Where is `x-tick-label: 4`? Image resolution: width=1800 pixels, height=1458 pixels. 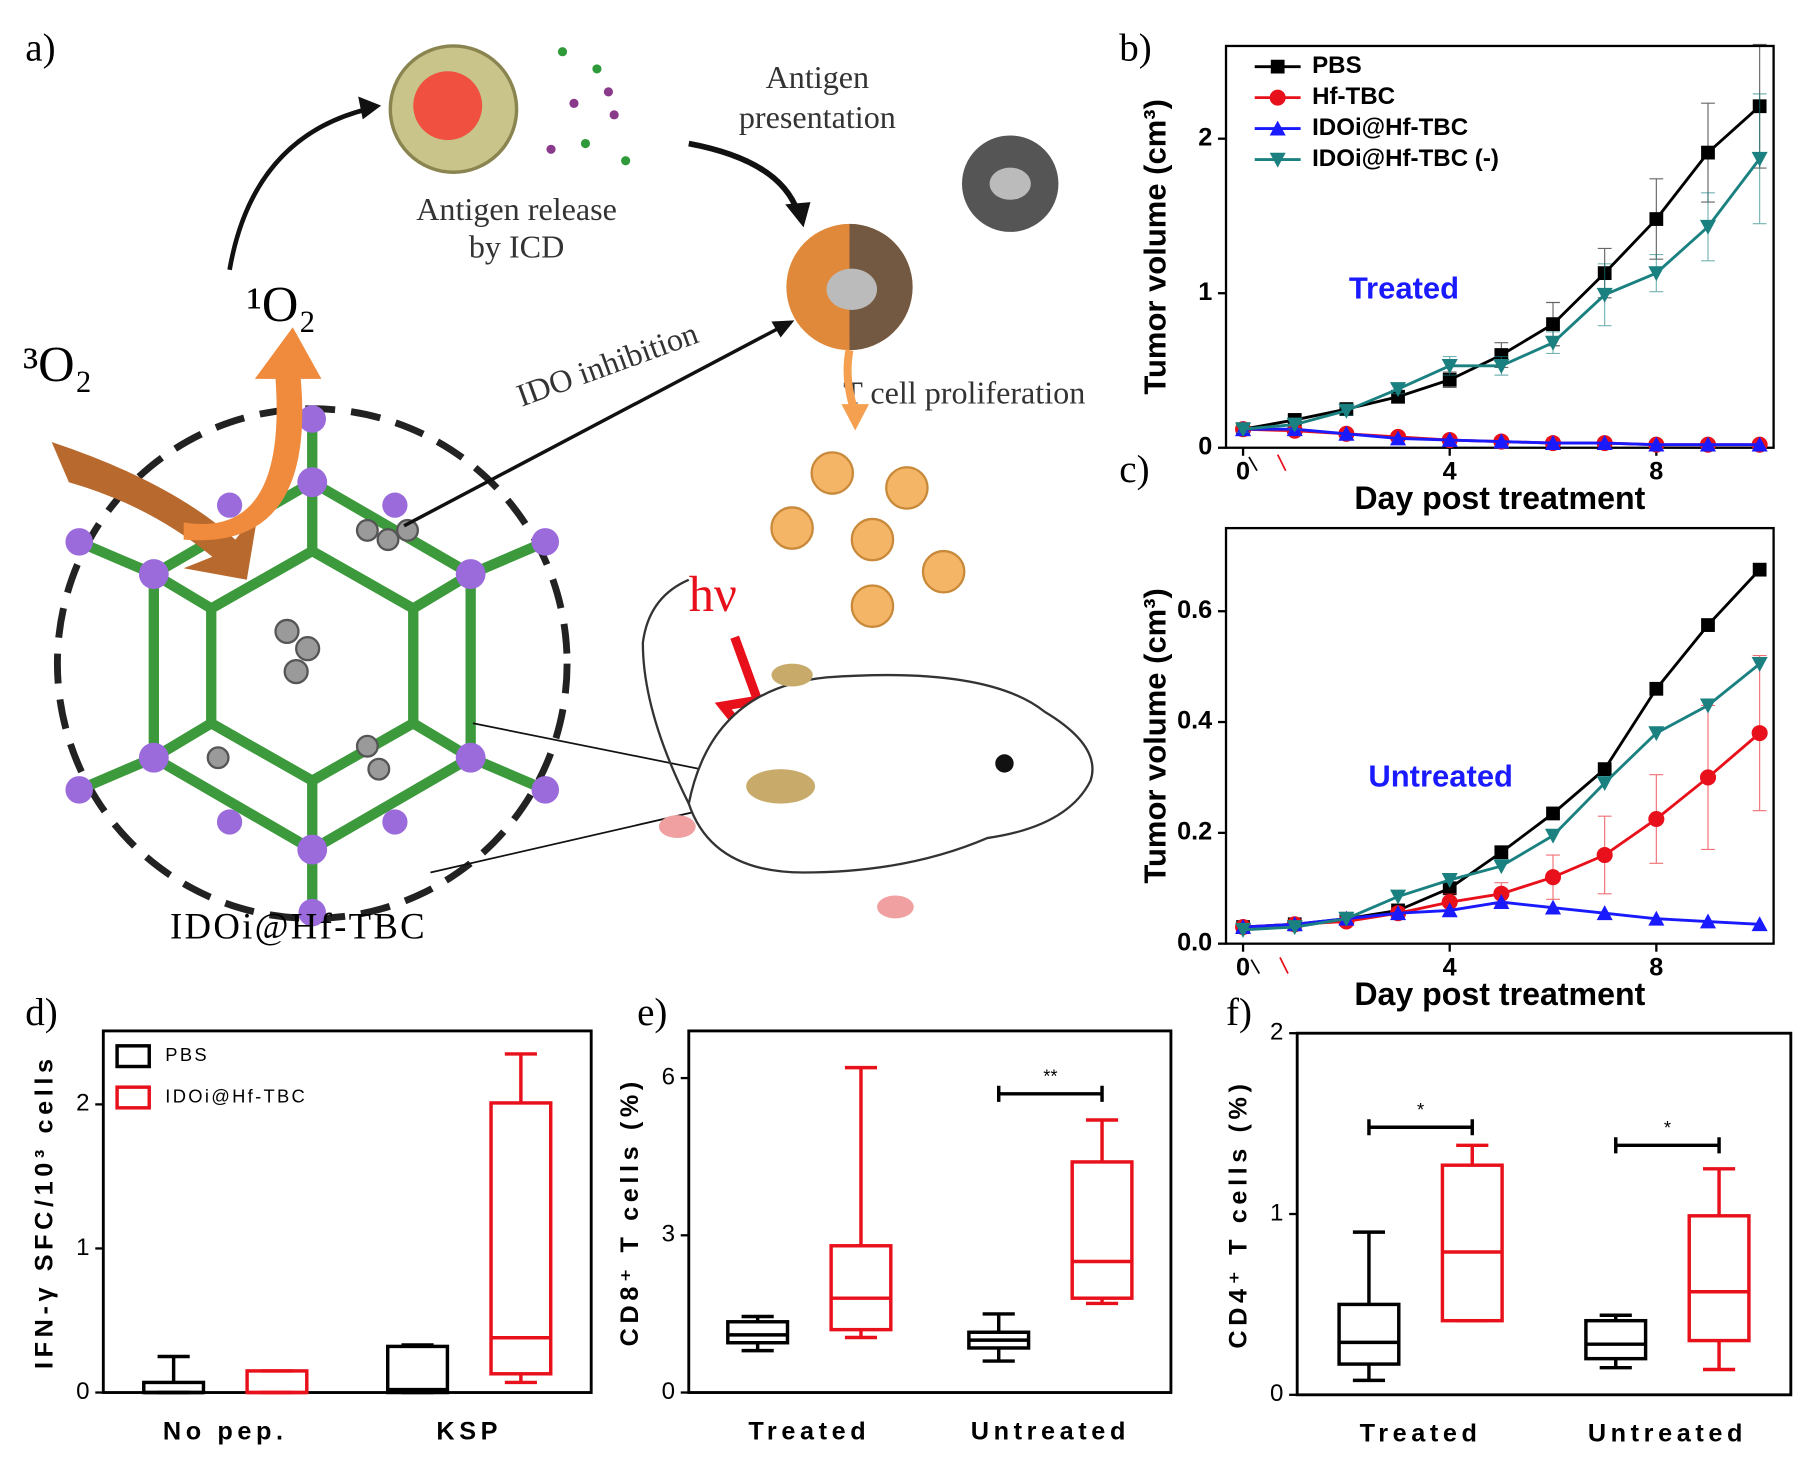 x-tick-label: 4 is located at coordinates (1450, 968).